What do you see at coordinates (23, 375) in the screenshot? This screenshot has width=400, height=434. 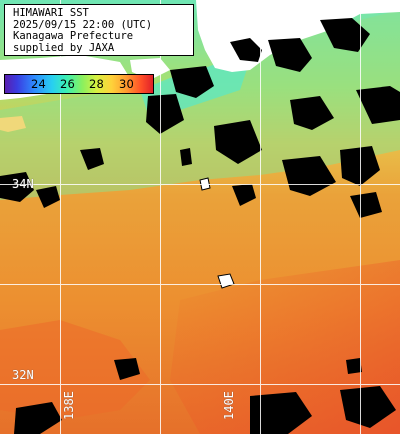 I see `lat-label-32n: 32N` at bounding box center [23, 375].